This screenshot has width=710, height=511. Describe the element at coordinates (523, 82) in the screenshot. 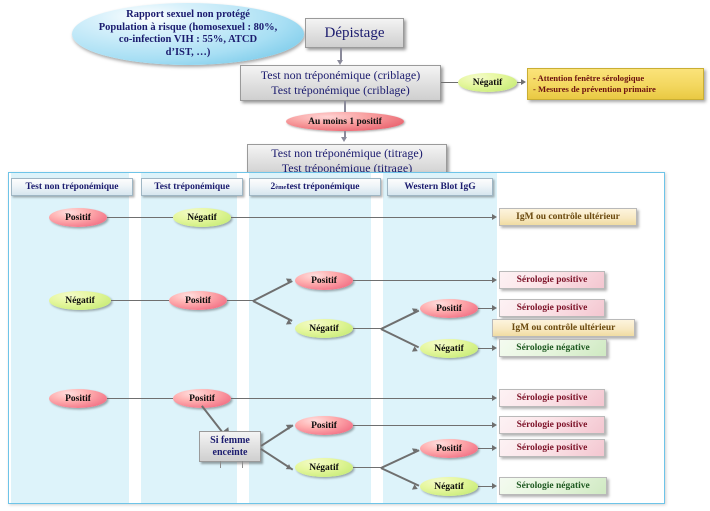

I see `arrow-negatif-advice` at that location.